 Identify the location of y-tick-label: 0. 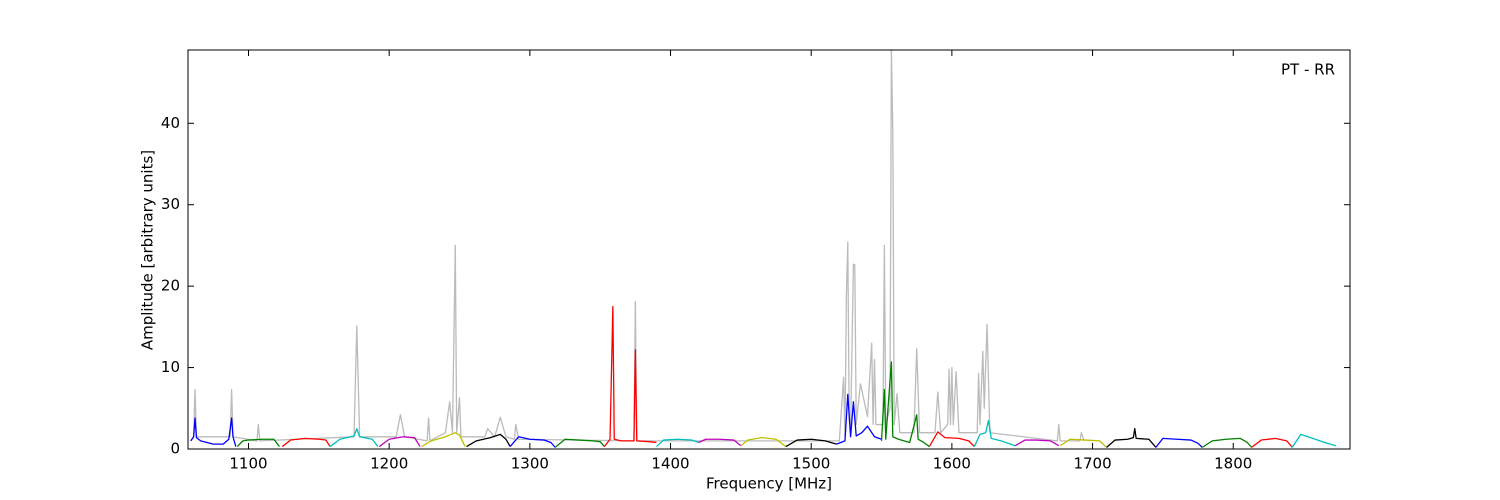
(175, 449).